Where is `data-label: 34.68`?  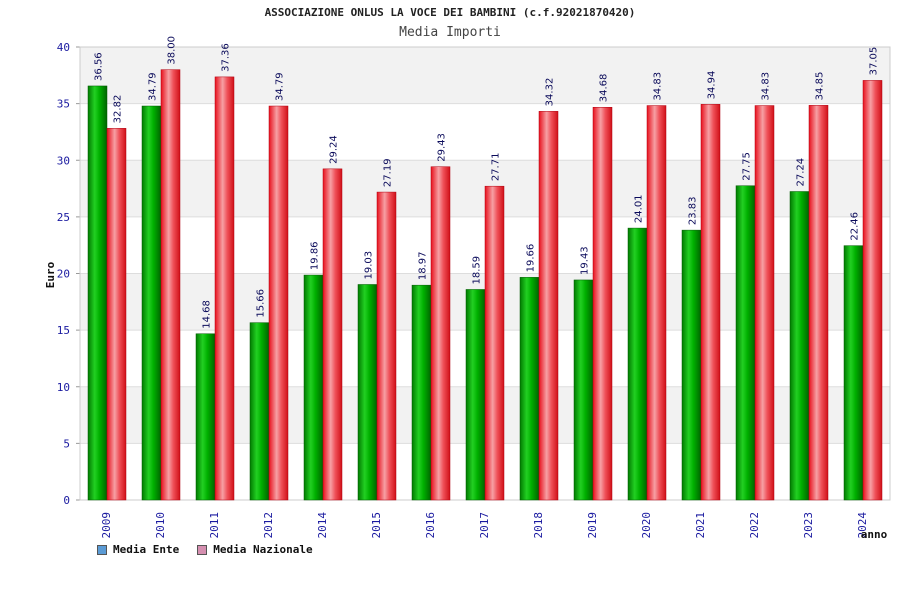 data-label: 34.68 is located at coordinates (604, 88).